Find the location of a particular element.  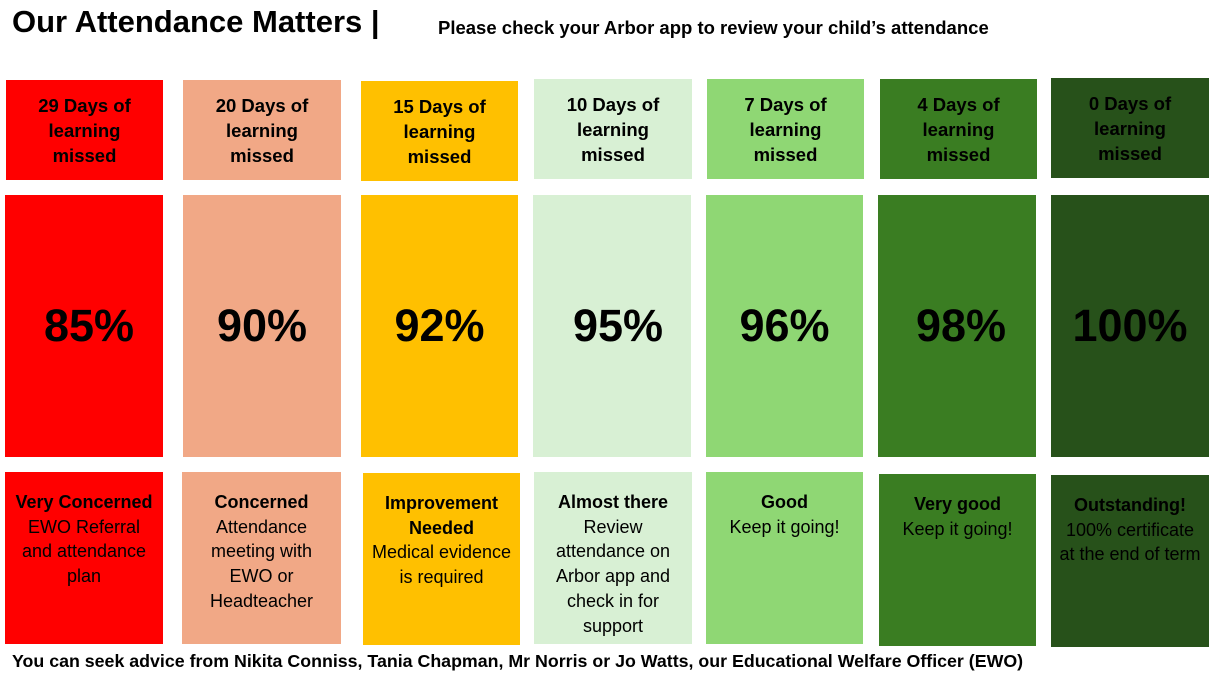

days-missed-text: 10 Days of learning missed is located at coordinates (613, 129).